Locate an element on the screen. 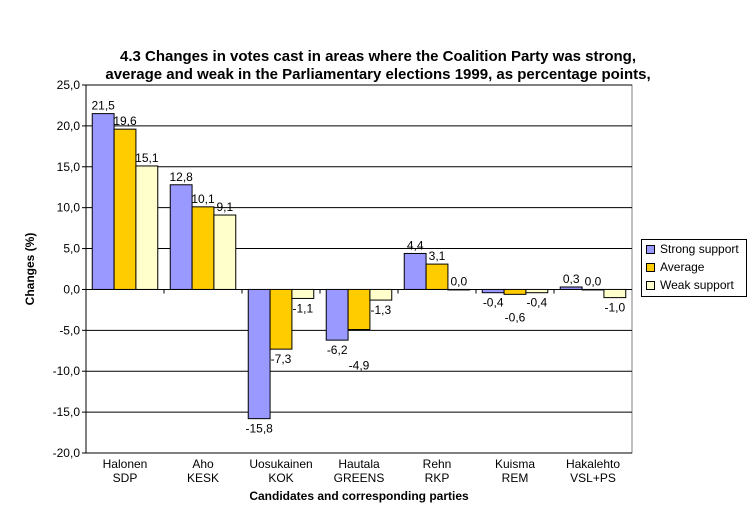 The image size is (756, 505). y-tick-label: 0,0 is located at coordinates (71, 289).